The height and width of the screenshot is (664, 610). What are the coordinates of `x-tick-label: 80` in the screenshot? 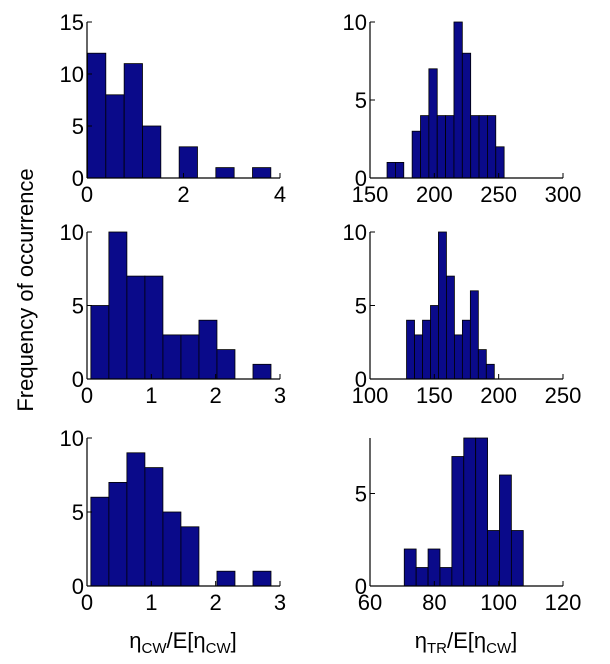 It's located at (434, 602).